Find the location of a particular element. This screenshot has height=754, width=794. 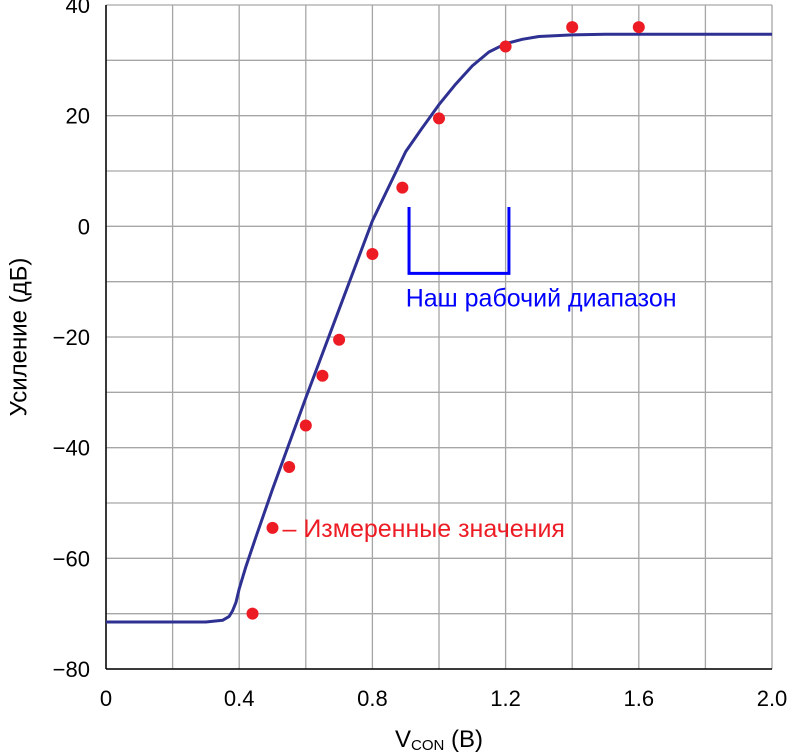

x-tick-label: 0 is located at coordinates (106, 698).